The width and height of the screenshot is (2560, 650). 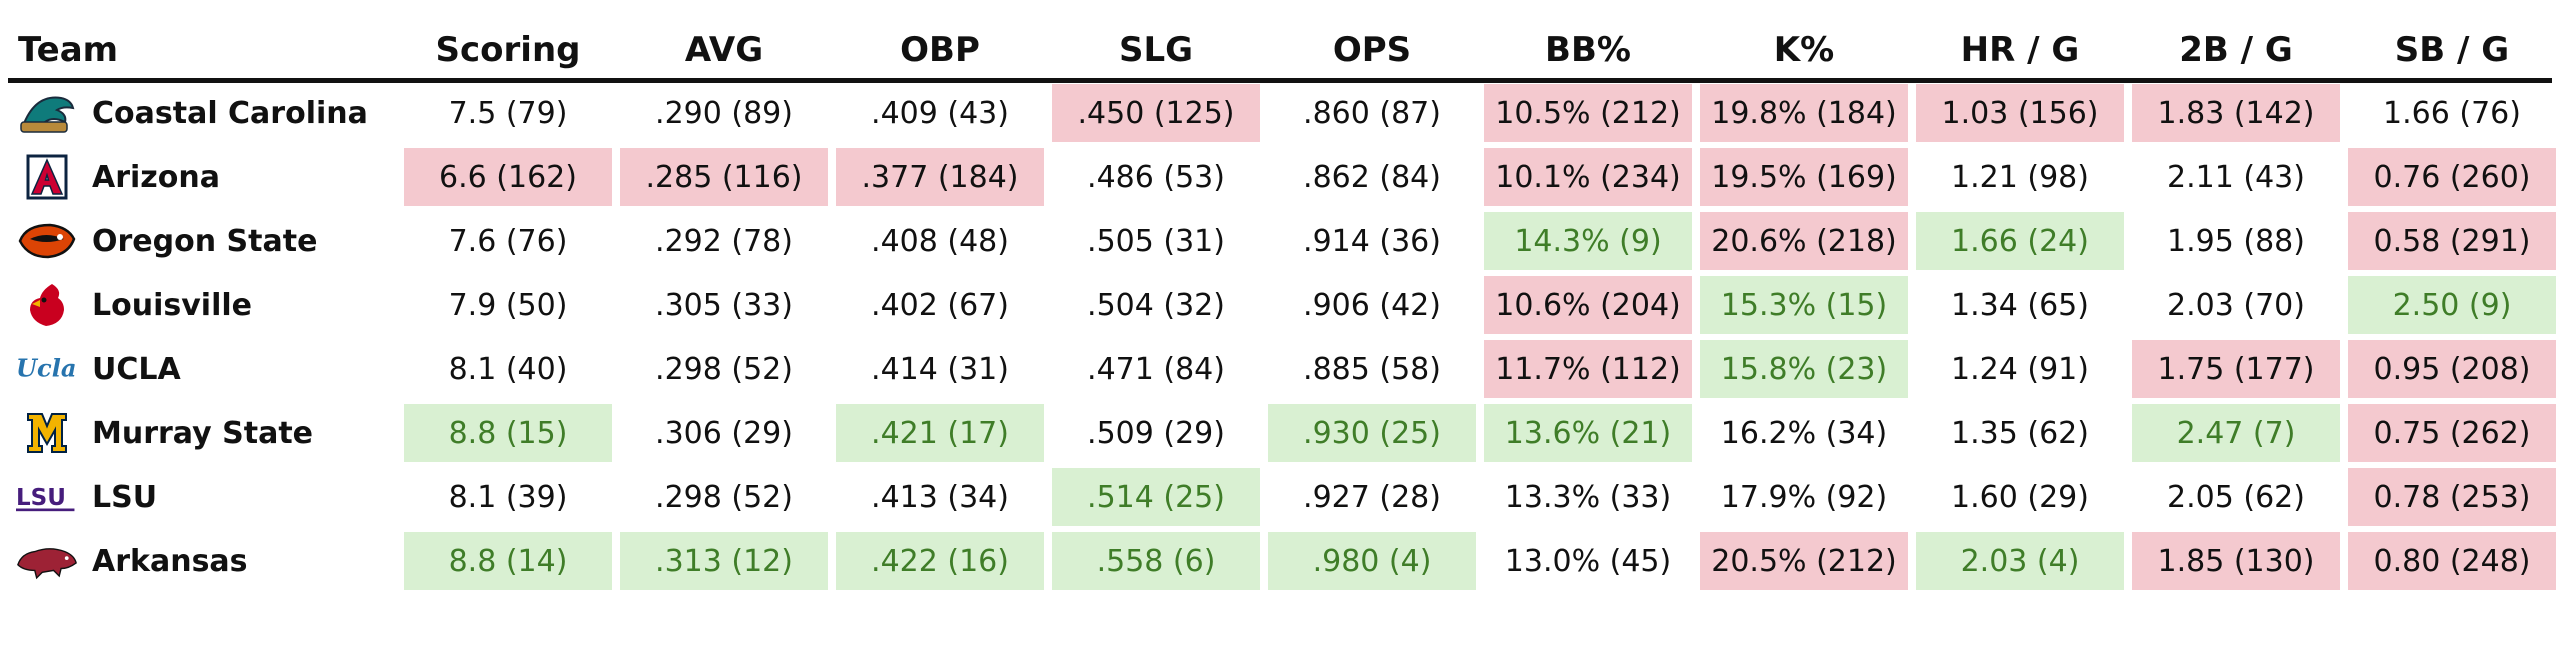 I want to click on stat-cell: 2.11 (43), so click(x=2236, y=177).